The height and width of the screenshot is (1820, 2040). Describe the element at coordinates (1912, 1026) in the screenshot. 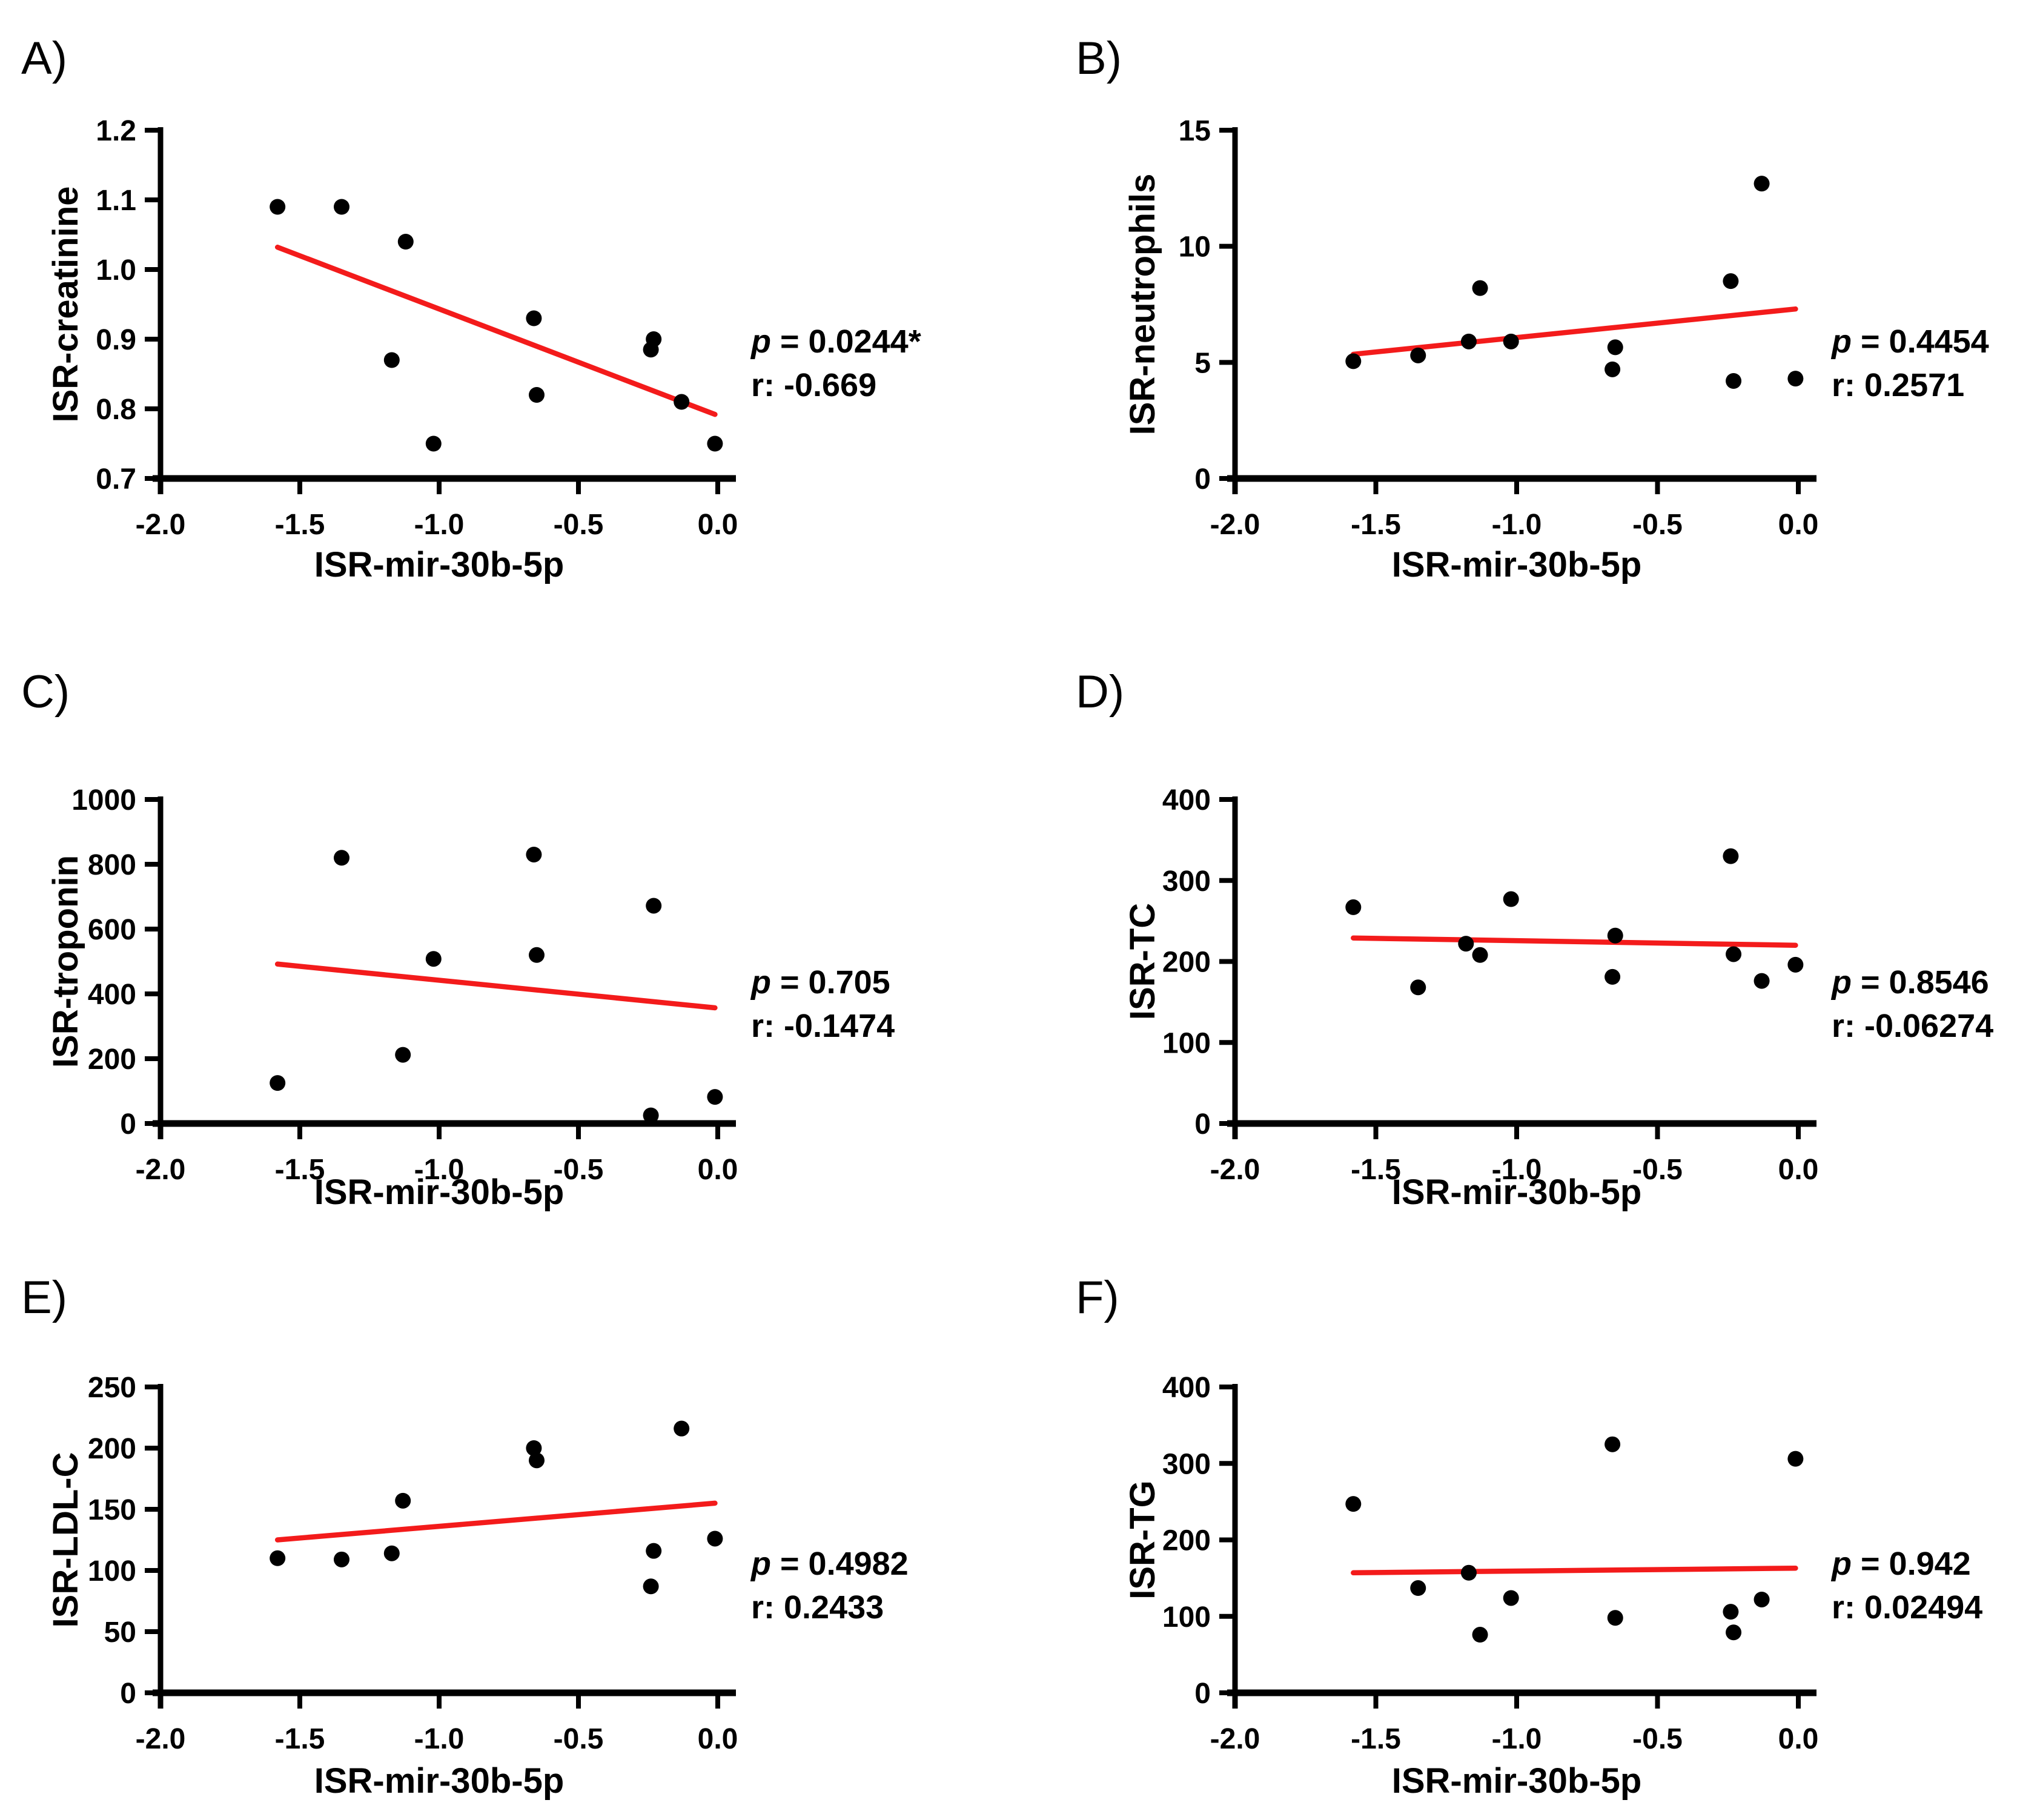

I see `r-value-text: r: -0.06274` at that location.